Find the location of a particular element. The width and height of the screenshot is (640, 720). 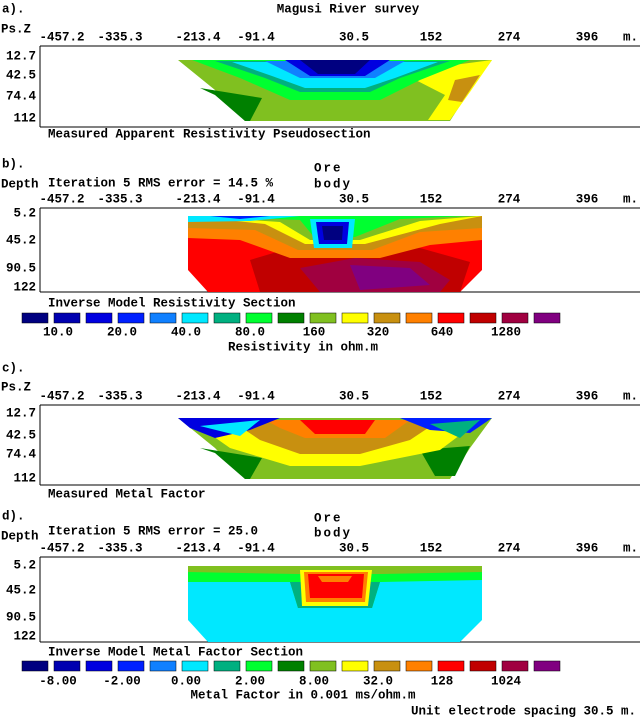

legend-label: 40.0 is located at coordinates (186, 332).